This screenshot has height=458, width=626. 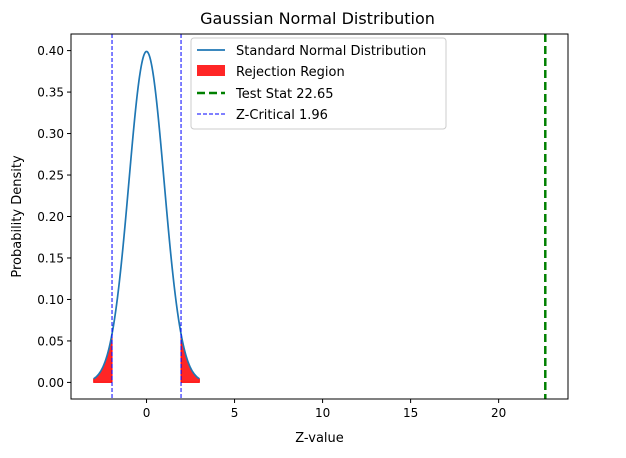 What do you see at coordinates (50, 300) in the screenshot?
I see `y-tick-label: 0.10` at bounding box center [50, 300].